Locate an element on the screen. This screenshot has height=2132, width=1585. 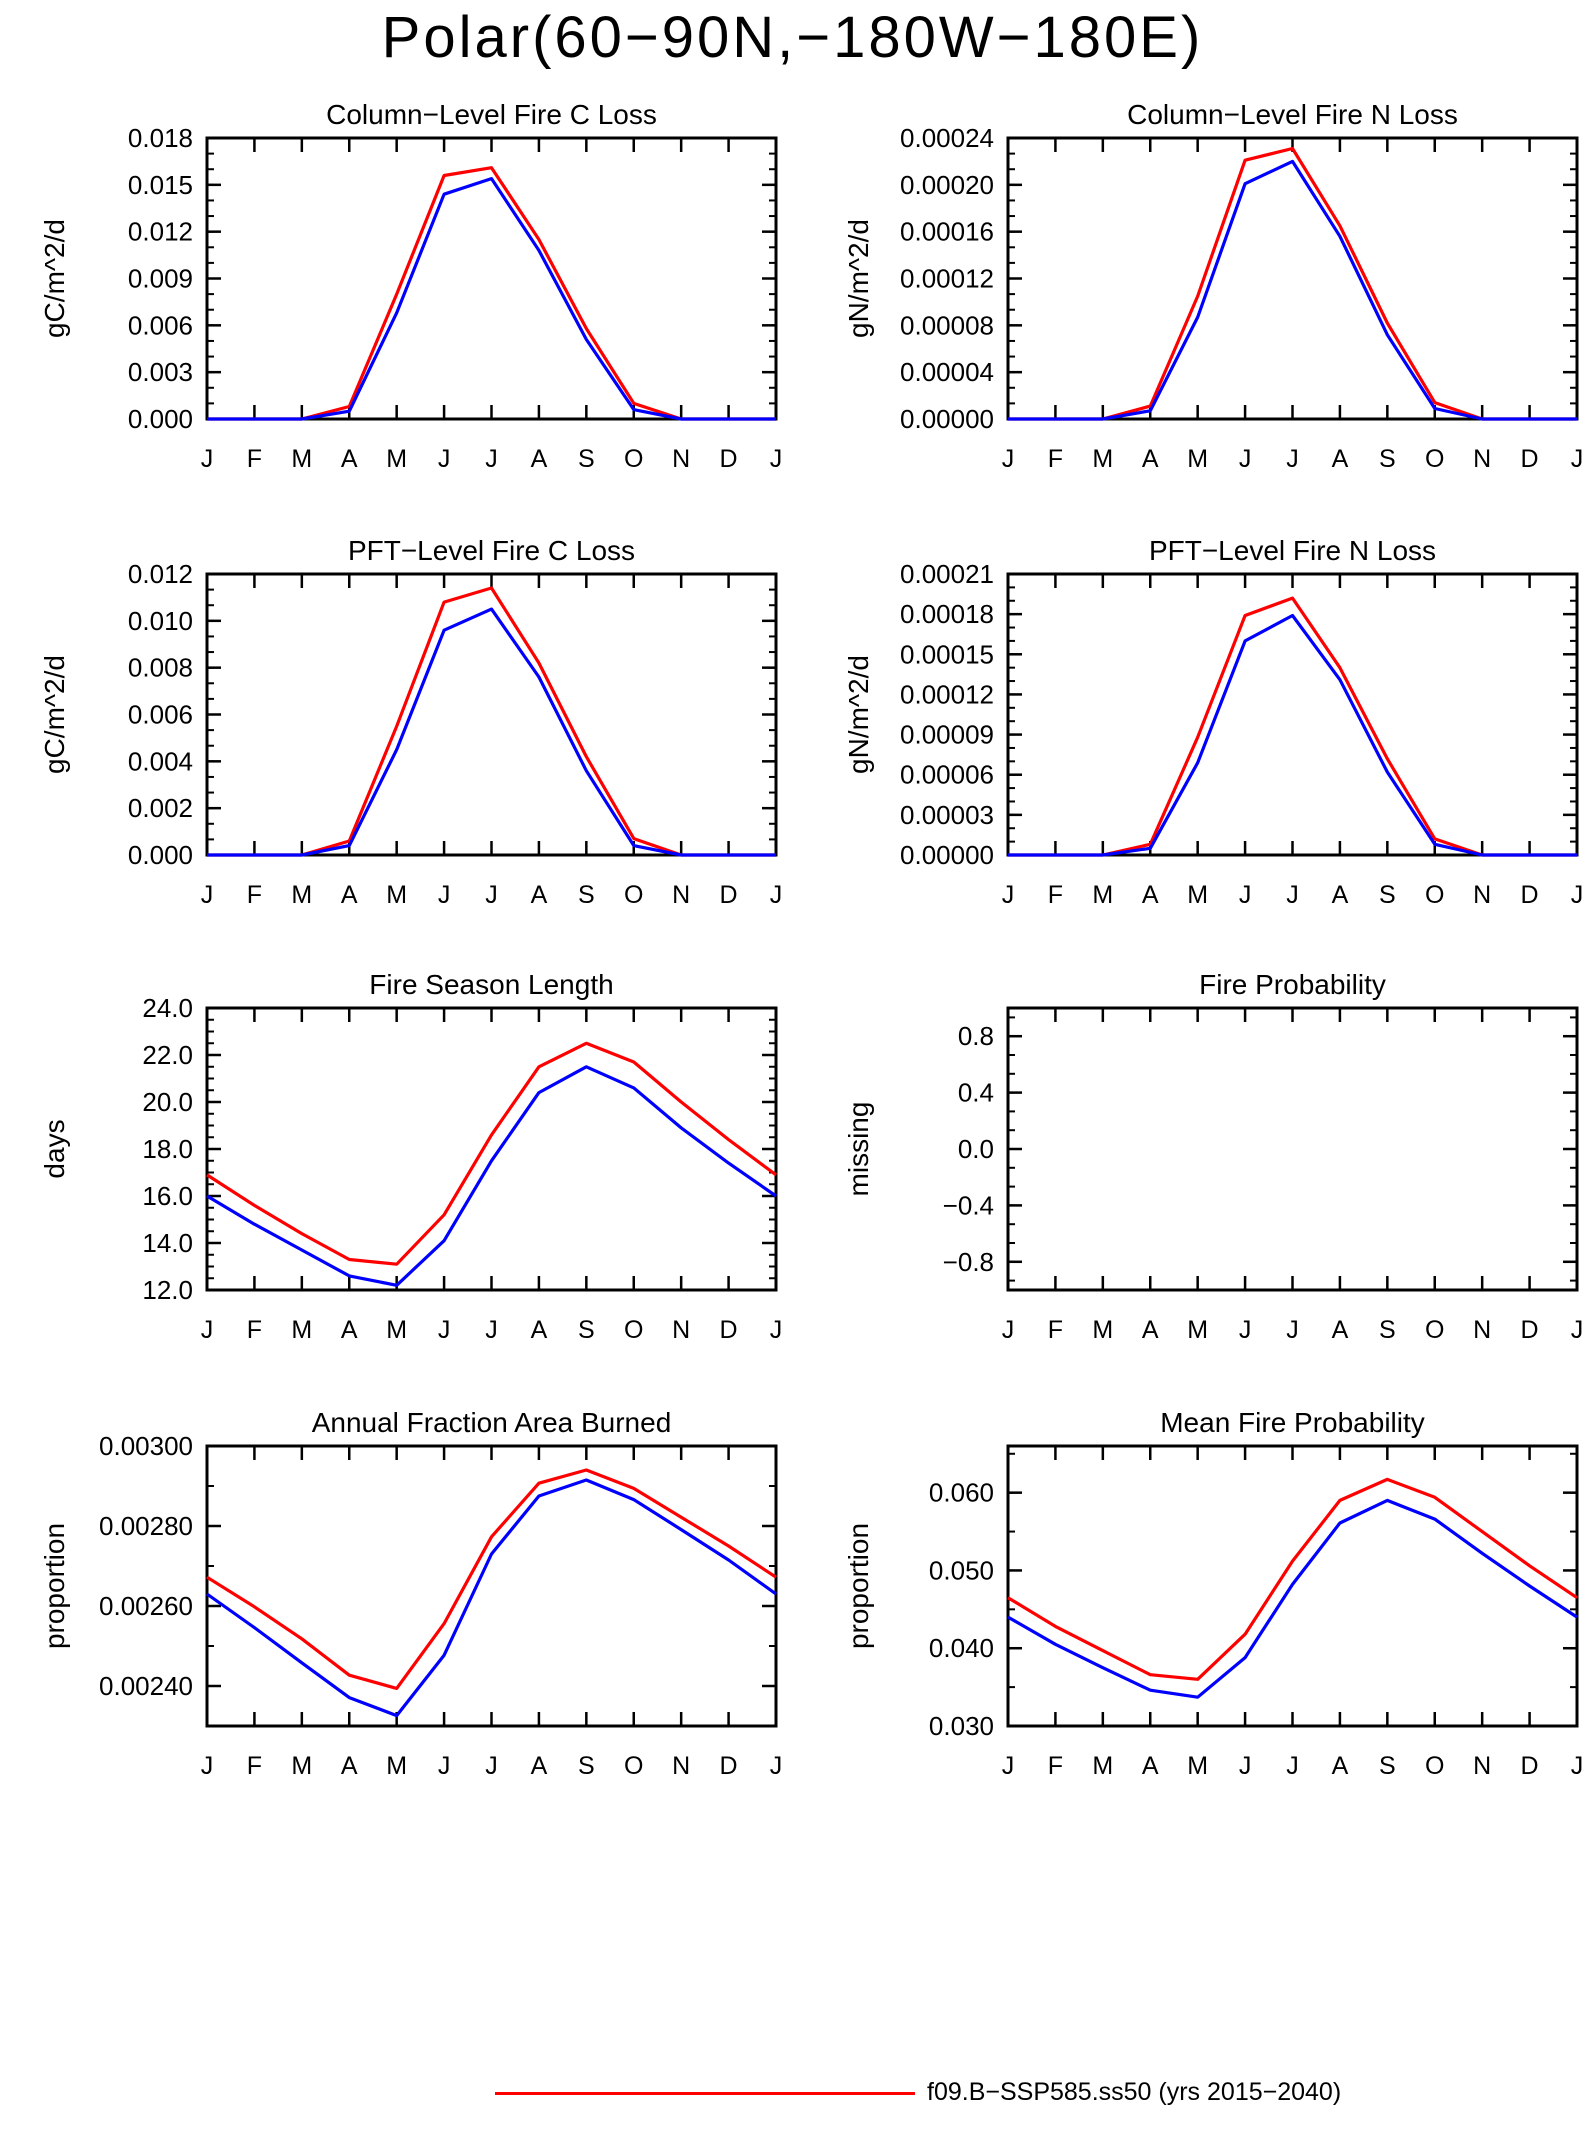
chart-title: Mean Fire Probability is located at coordinates (1292, 1422).